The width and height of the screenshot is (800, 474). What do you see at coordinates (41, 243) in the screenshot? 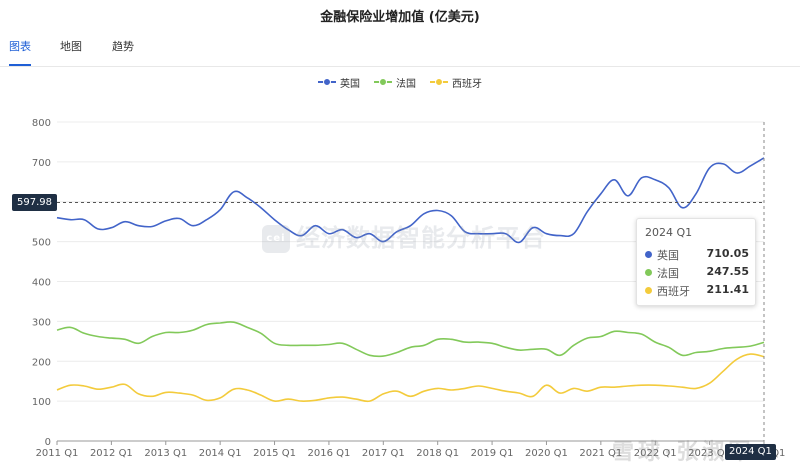
I see `y-tick-label: 500` at bounding box center [41, 243].